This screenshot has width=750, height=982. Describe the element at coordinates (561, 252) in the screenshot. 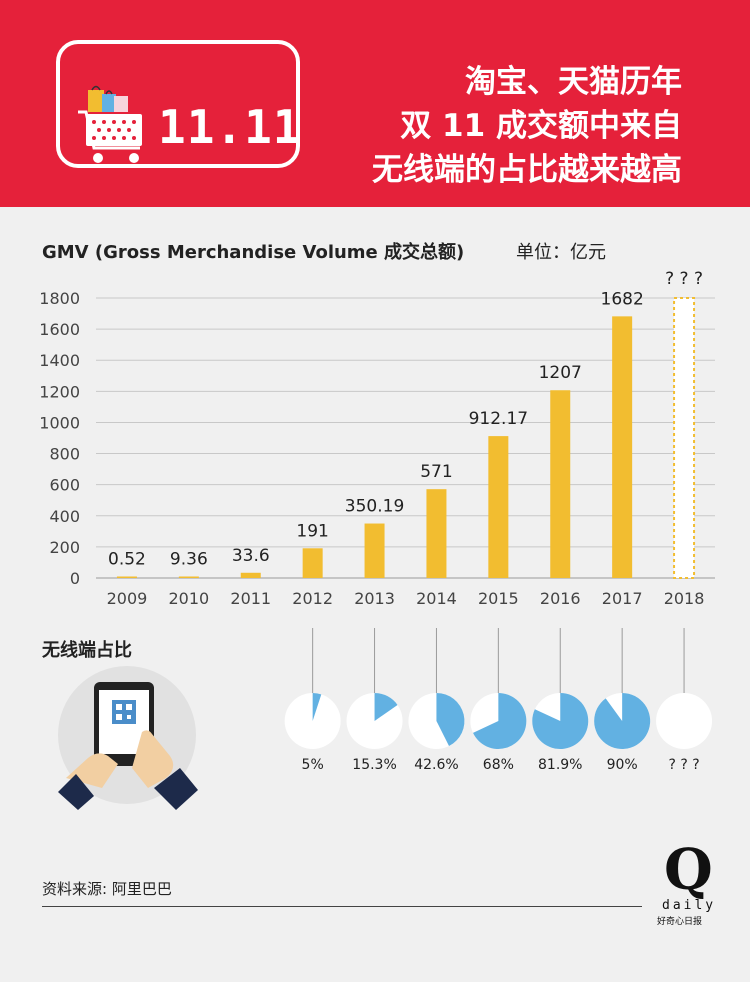

I see `chart-unit: 单位：亿元` at that location.